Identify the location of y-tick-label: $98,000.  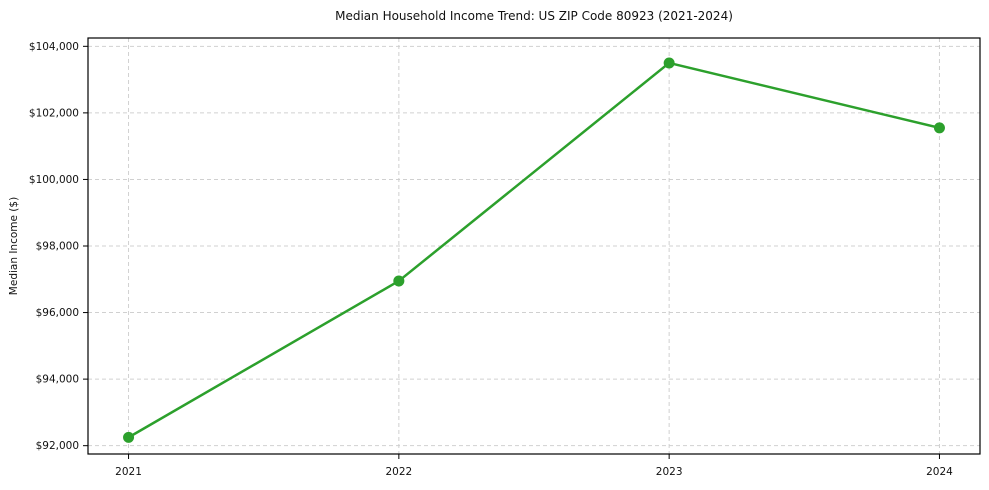
(57, 247).